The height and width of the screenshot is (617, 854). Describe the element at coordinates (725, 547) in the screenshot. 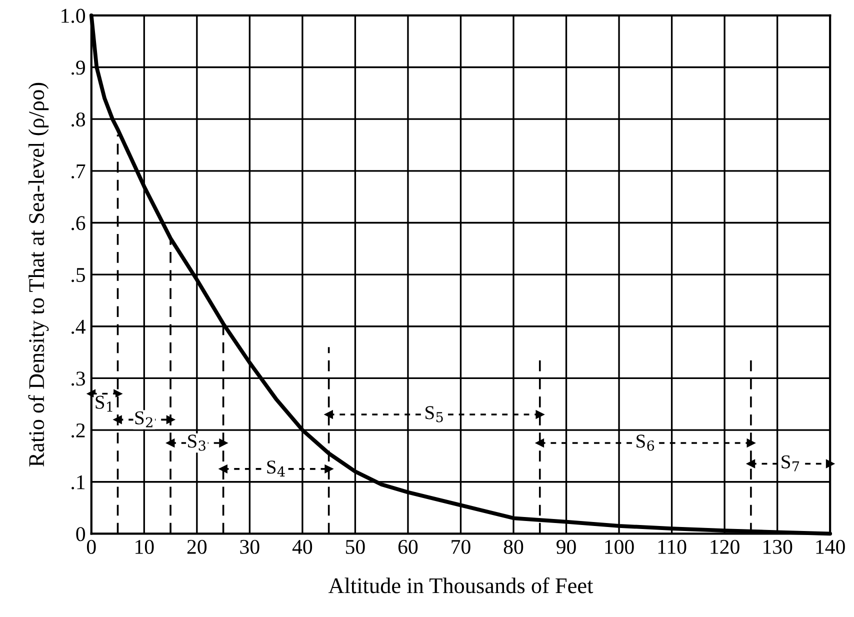

I see `x-tick-label: 120` at that location.